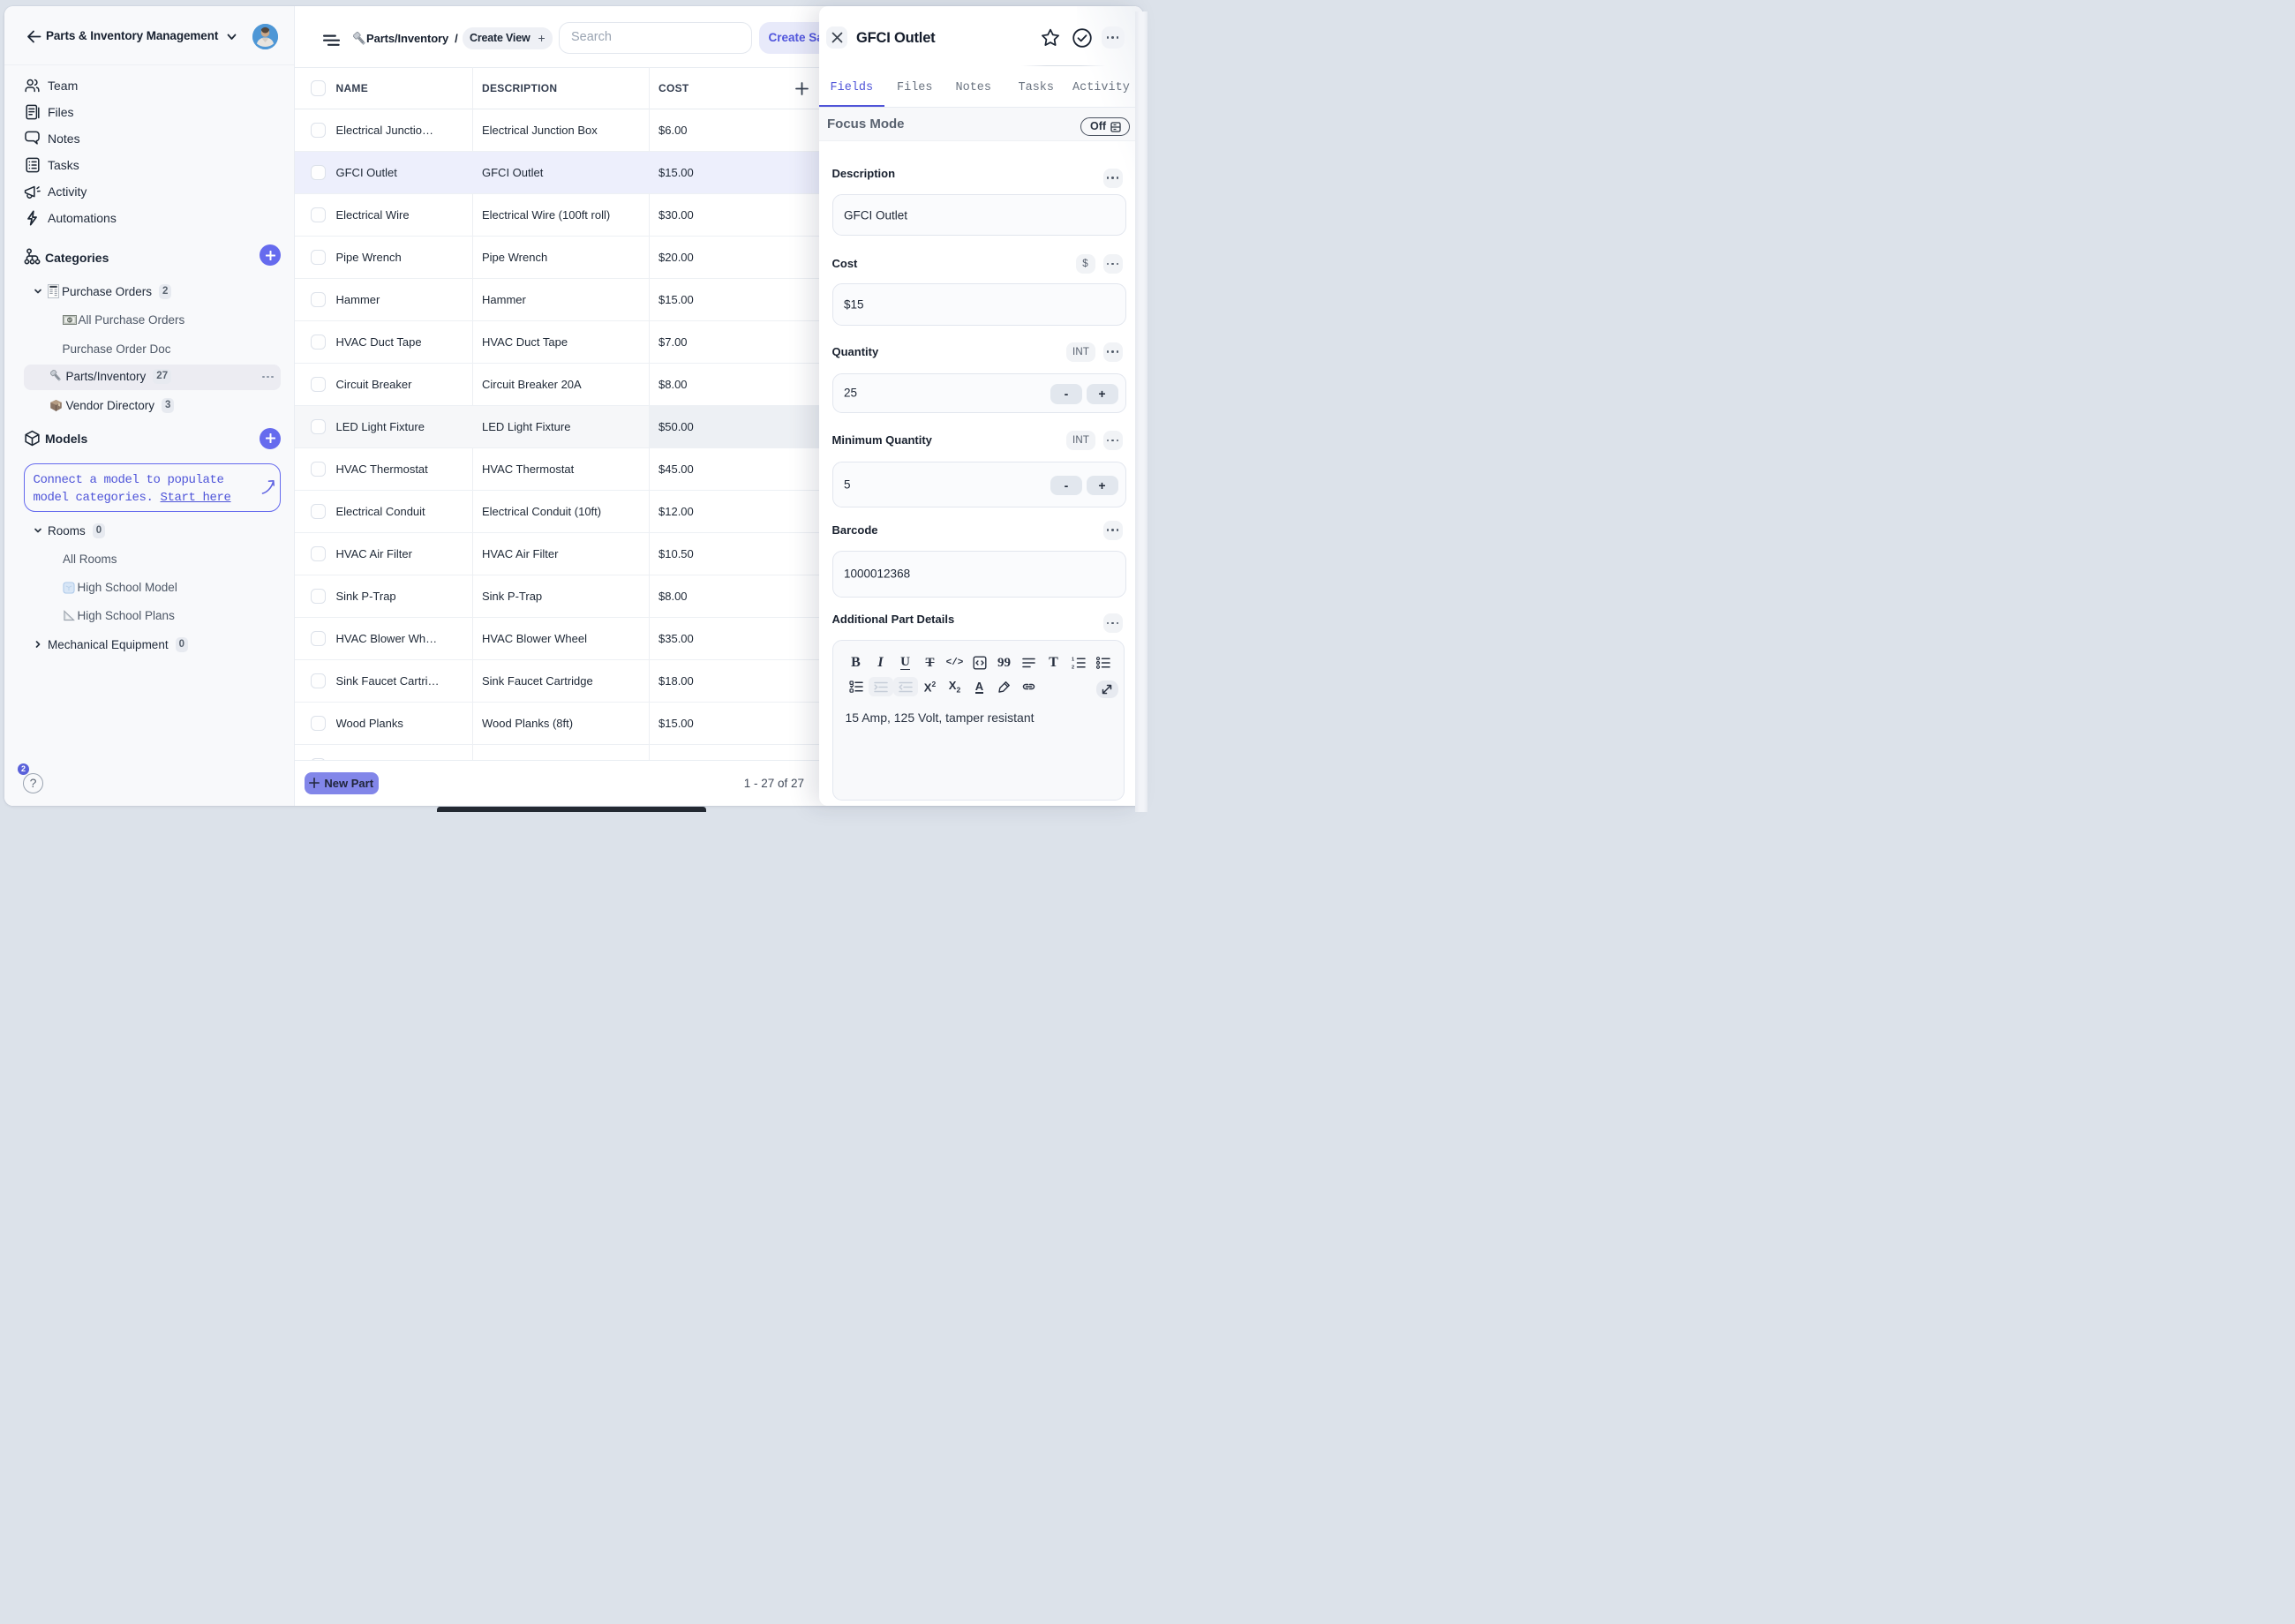  Describe the element at coordinates (1073, 660) in the screenshot. I see `svg-text: 1` at that location.